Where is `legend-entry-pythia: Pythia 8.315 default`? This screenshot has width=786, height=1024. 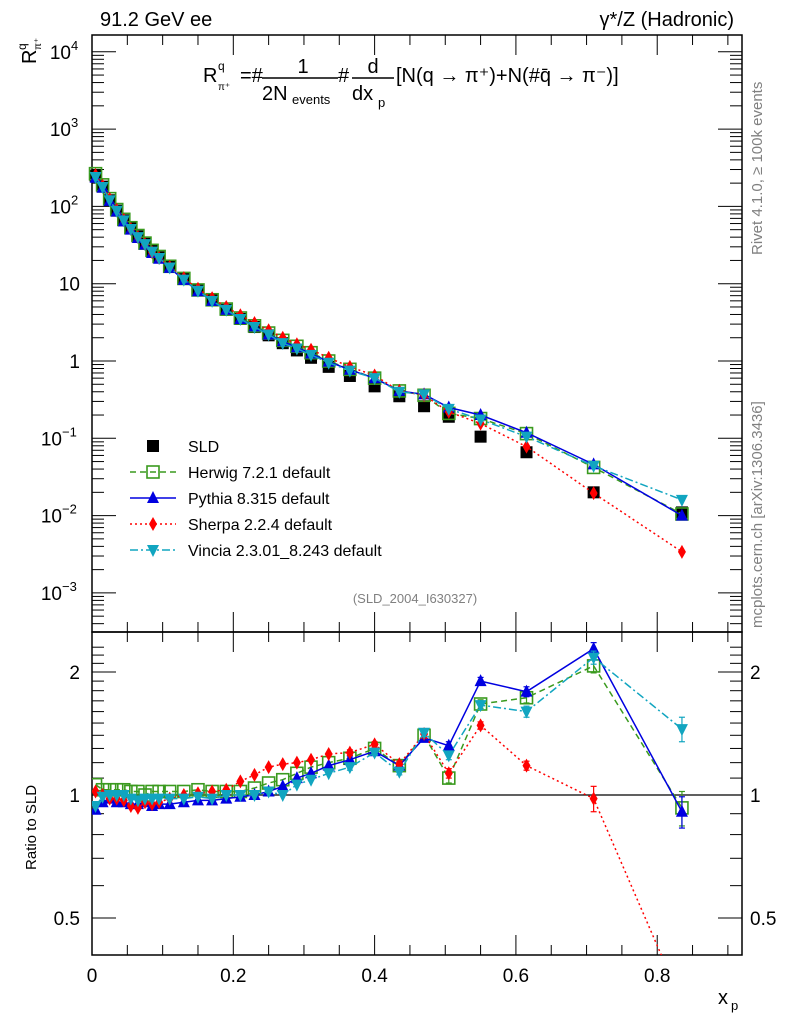
legend-entry-pythia: Pythia 8.315 default is located at coordinates (230, 499).